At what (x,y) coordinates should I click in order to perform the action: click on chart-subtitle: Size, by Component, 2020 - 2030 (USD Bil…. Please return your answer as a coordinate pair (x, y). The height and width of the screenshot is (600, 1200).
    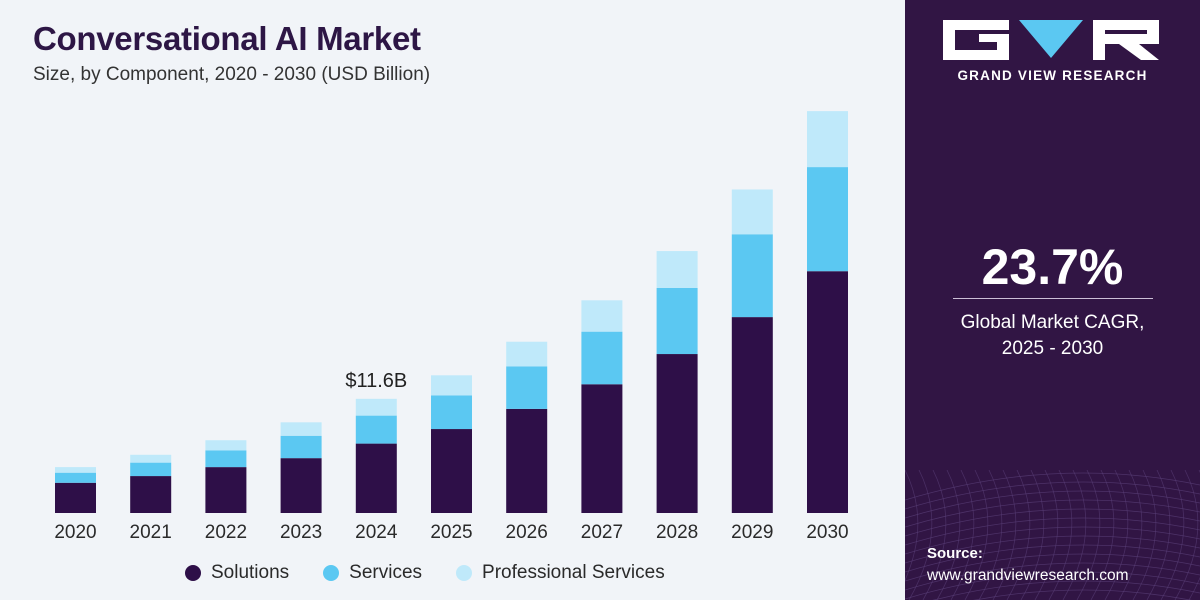
    Looking at the image, I should click on (232, 74).